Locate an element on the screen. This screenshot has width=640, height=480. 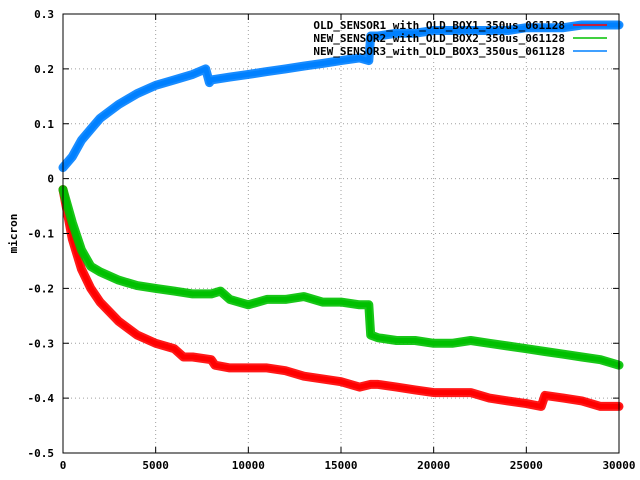
y-tick-label: 0.3 is located at coordinates (44, 14).